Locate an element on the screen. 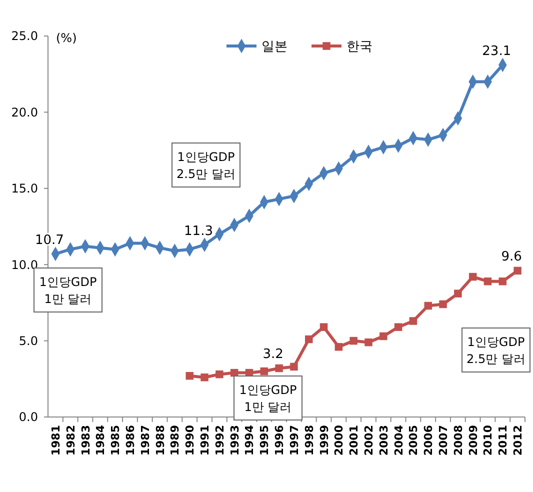 The height and width of the screenshot is (492, 533). y-tick-label: 10.0 is located at coordinates (24, 265).